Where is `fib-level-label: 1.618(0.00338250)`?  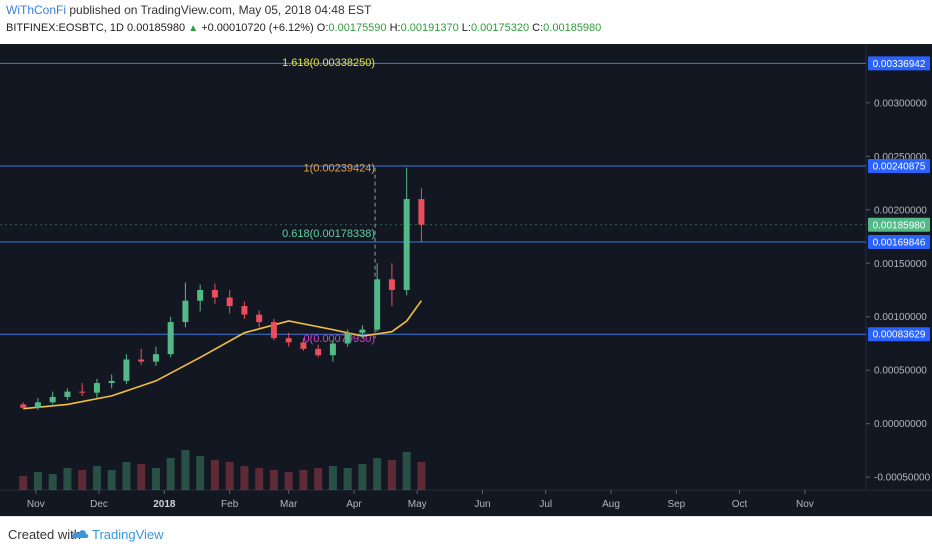 fib-level-label: 1.618(0.00338250) is located at coordinates (328, 63).